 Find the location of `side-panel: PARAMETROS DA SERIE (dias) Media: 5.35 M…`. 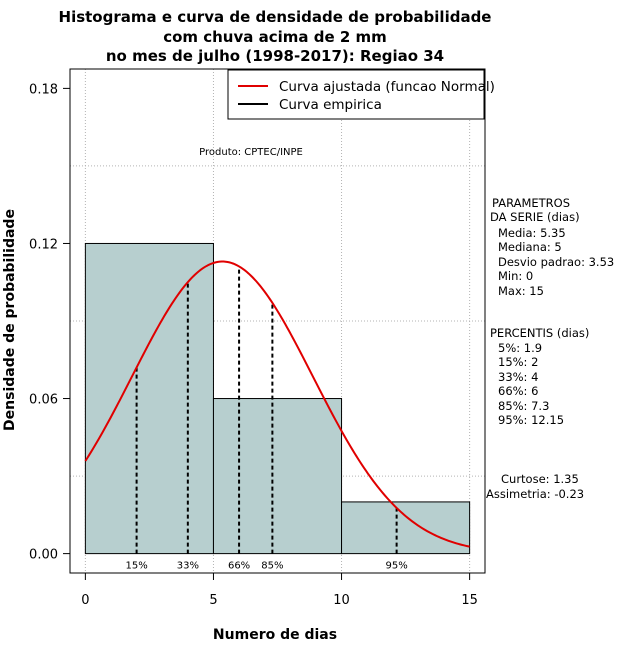

side-panel: PARAMETROS DA SERIE (dias) Media: 5.35 M… is located at coordinates (550, 348).